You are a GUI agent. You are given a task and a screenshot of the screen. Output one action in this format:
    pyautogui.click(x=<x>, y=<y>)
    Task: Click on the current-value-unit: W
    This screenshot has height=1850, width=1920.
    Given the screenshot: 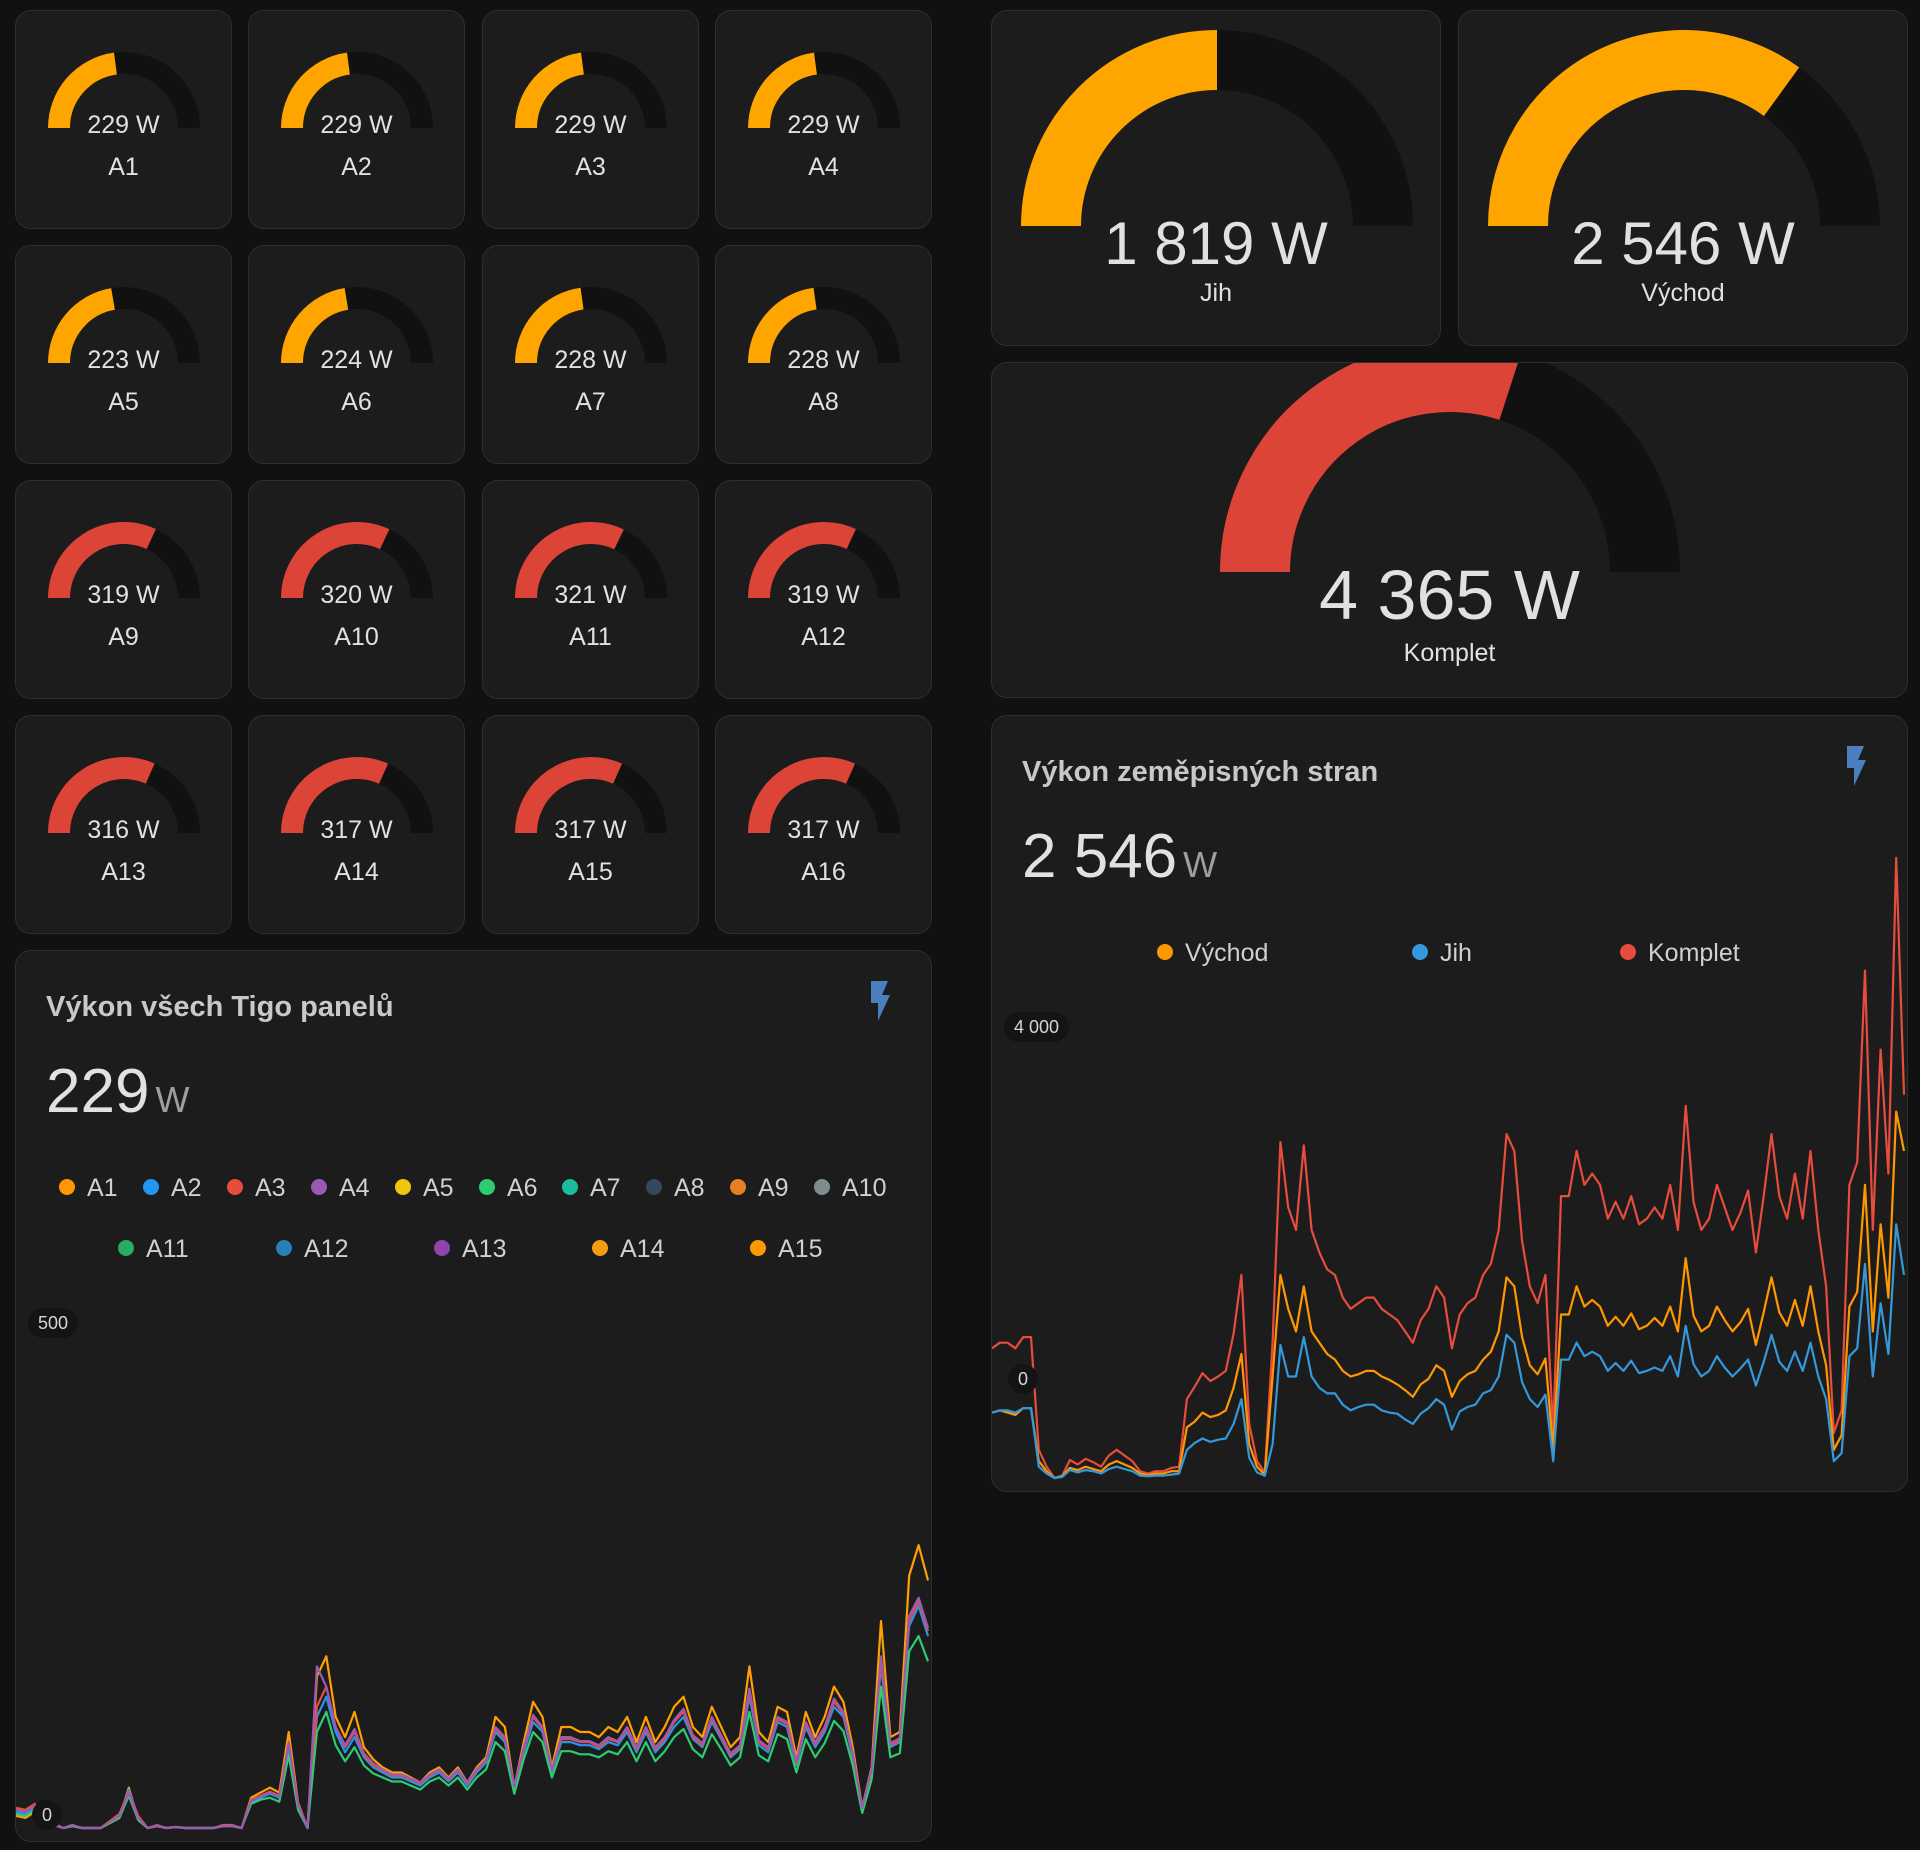 What is the action you would take?
    pyautogui.click(x=1200, y=864)
    